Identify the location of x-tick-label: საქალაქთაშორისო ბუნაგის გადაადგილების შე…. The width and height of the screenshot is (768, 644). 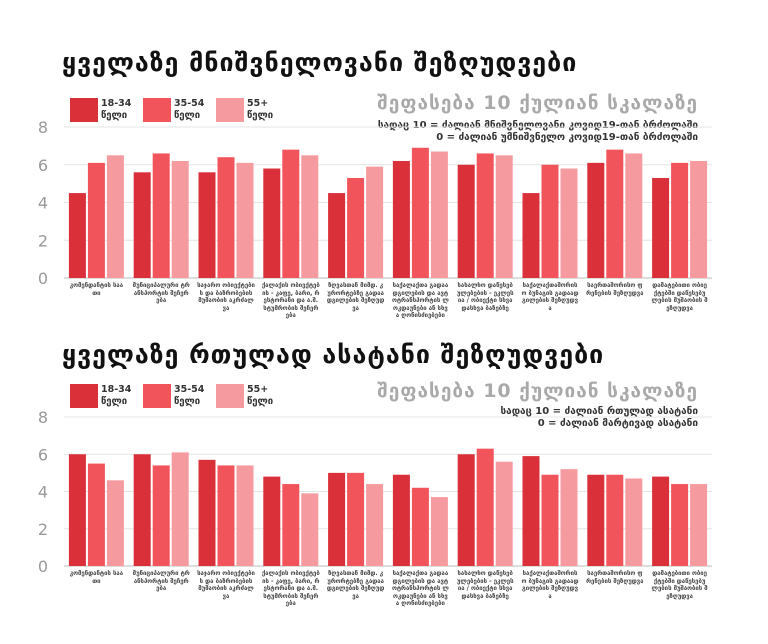
(550, 297).